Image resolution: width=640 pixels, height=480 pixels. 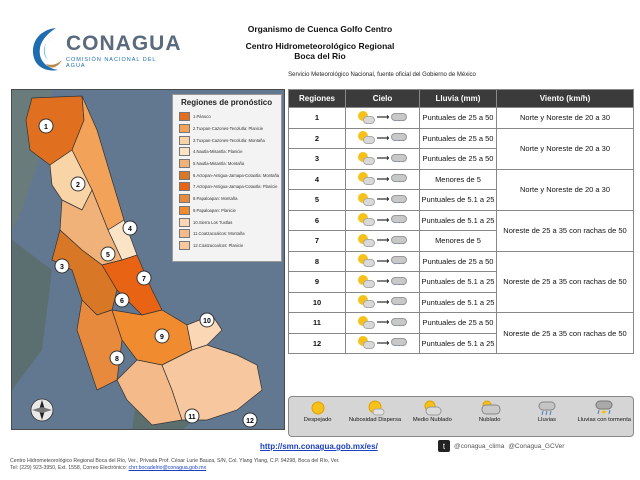 What do you see at coordinates (317, 220) in the screenshot?
I see `region-cell: 6` at bounding box center [317, 220].